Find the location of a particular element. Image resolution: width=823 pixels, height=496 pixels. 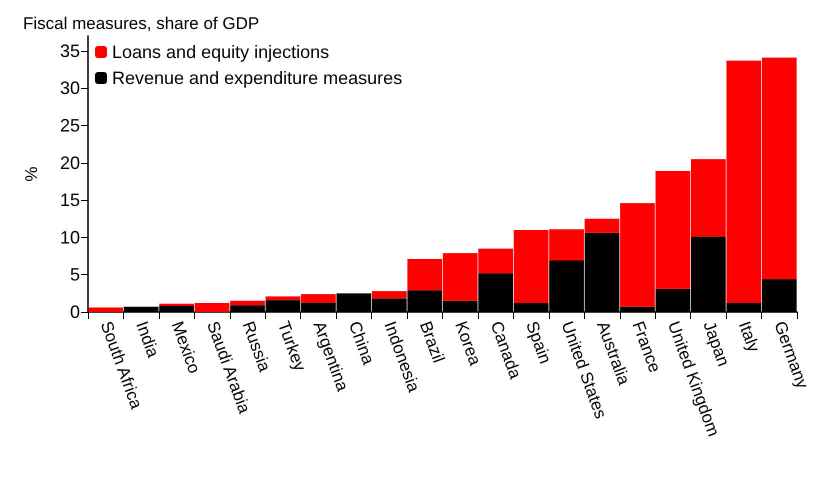

x-tick-label: India is located at coordinates (147, 339).